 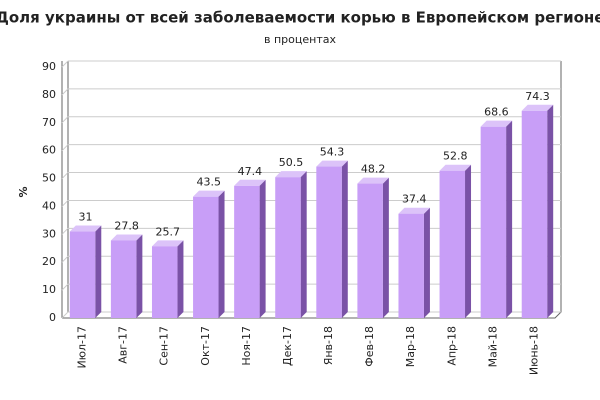 What do you see at coordinates (291, 162) in the screenshot?
I see `value-label: 50.5` at bounding box center [291, 162].